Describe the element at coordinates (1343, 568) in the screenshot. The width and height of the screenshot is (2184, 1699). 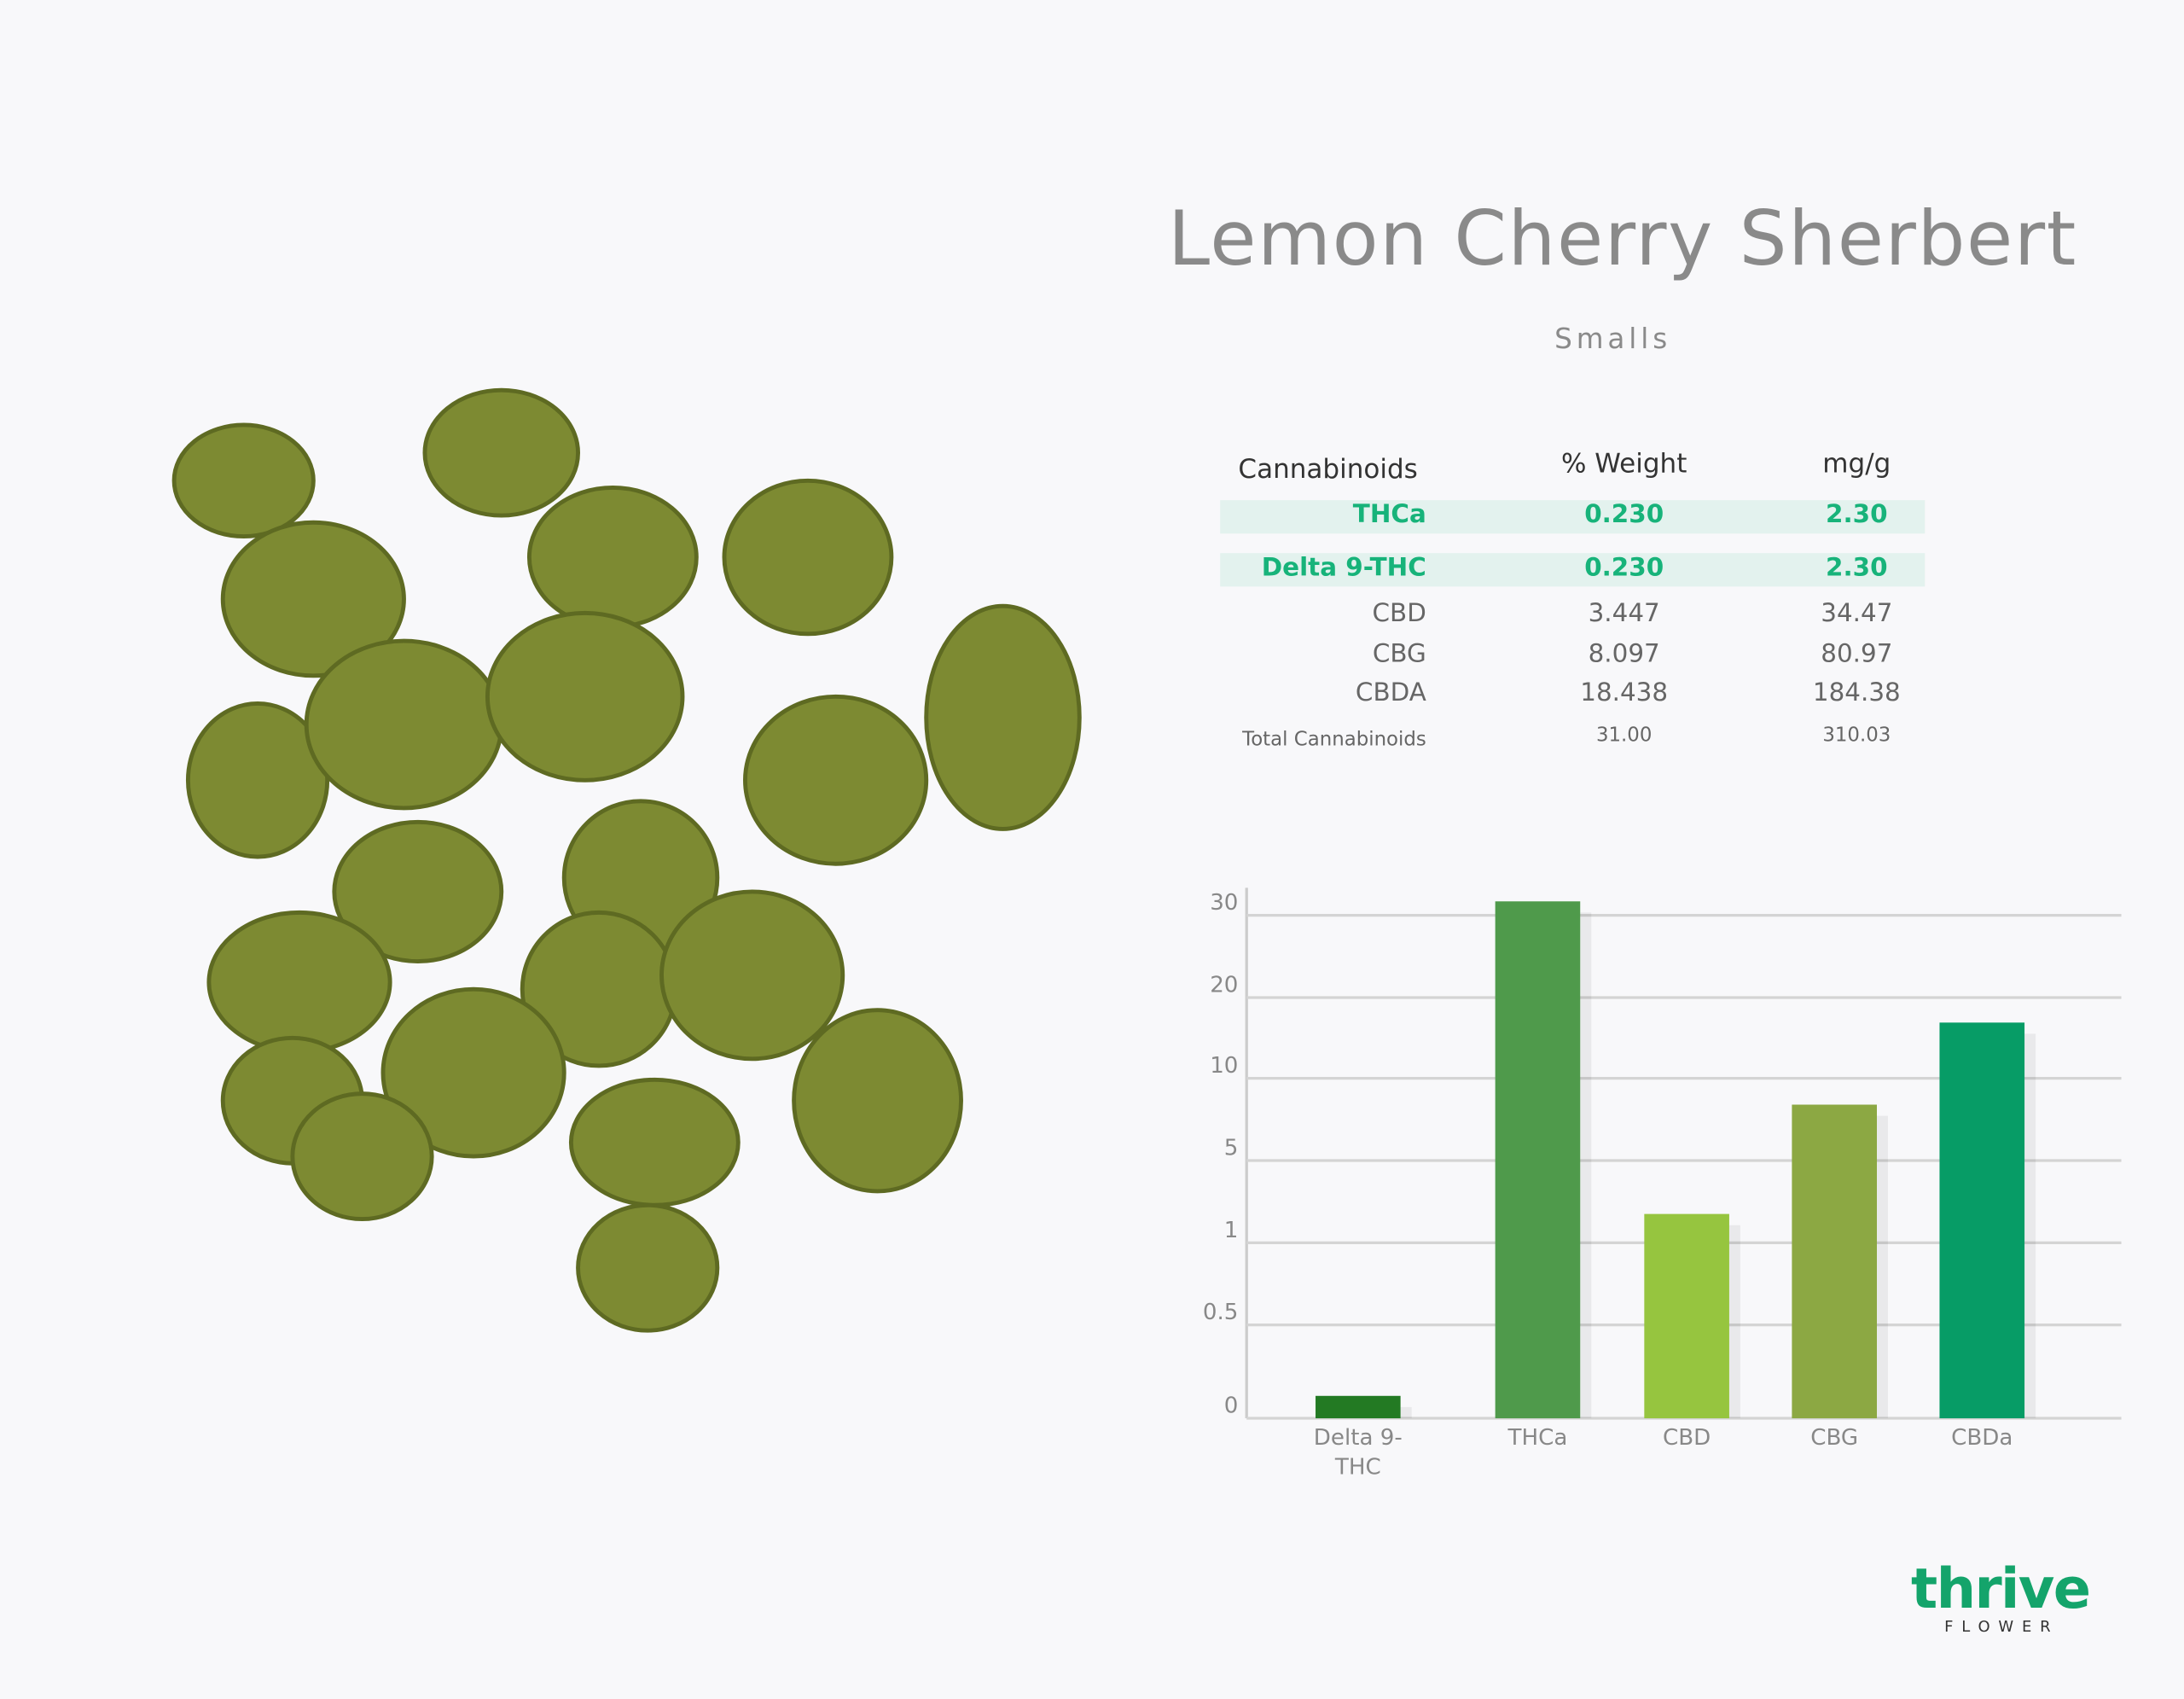
I see `table-cell: Delta 9-THC` at that location.